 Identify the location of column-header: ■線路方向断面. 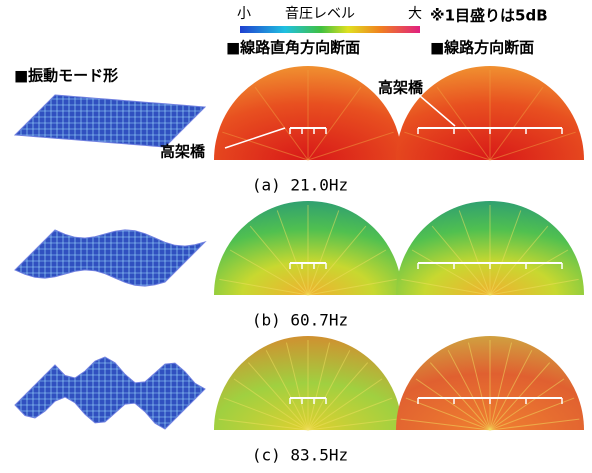
(482, 48).